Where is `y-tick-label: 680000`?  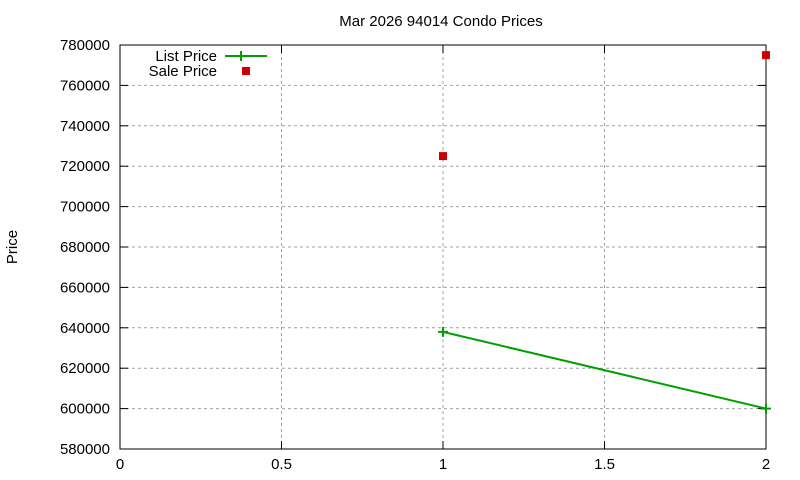
y-tick-label: 680000 is located at coordinates (85, 247).